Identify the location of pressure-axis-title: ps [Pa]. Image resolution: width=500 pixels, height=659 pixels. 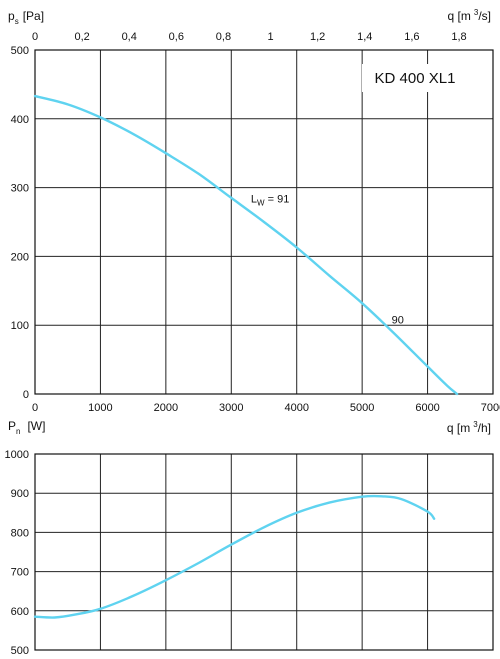
(26, 17).